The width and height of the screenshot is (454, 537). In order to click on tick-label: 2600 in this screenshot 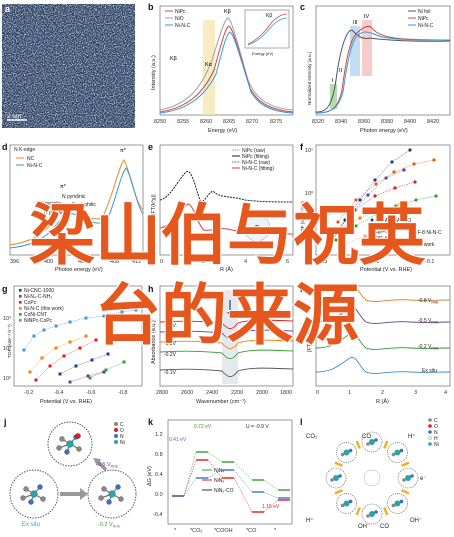, I will do `click(187, 393)`.